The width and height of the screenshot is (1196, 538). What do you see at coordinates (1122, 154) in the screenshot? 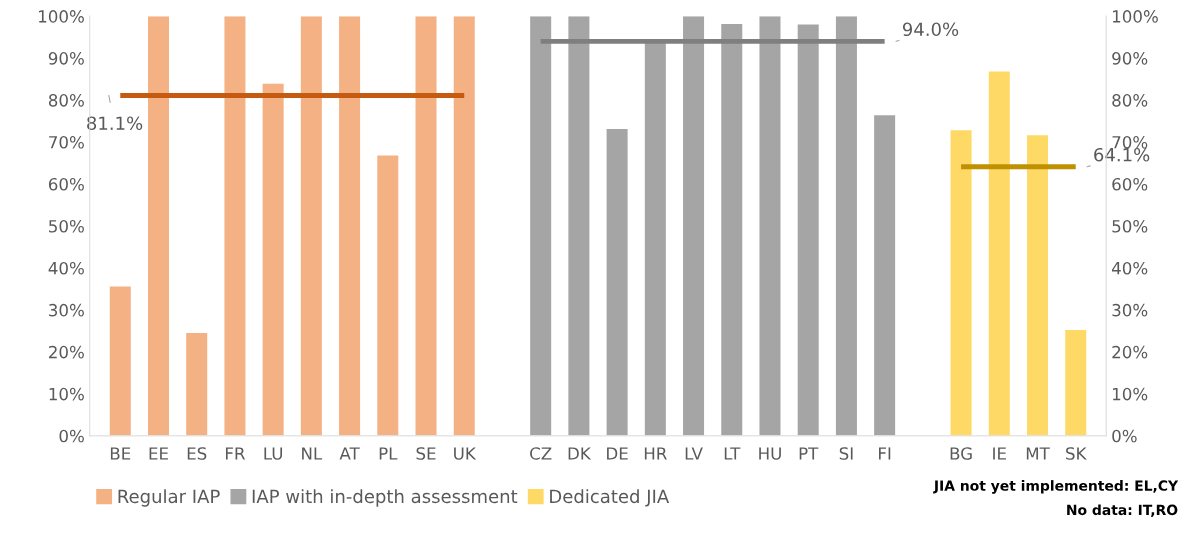
I see `data-label: 64.1%` at bounding box center [1122, 154].